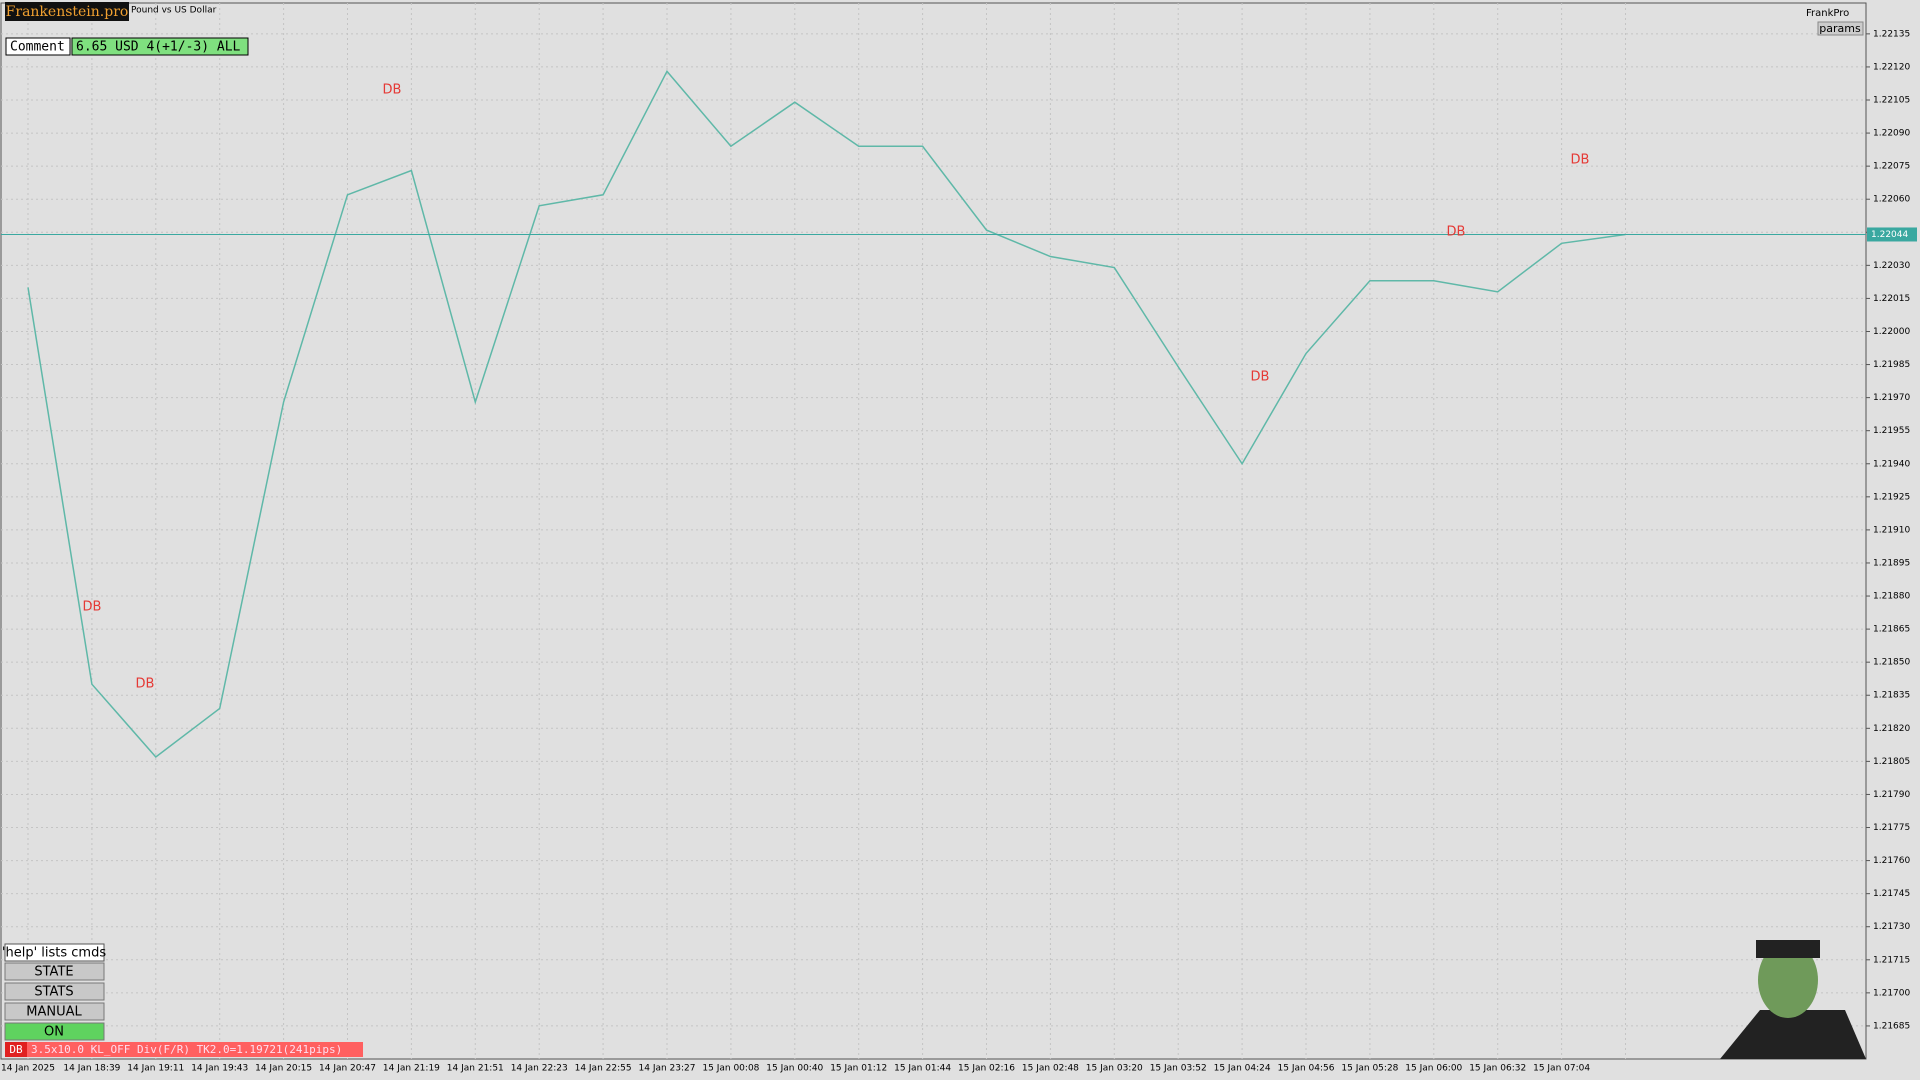 This screenshot has height=1080, width=1920. I want to click on status-box, so click(195, 1049).